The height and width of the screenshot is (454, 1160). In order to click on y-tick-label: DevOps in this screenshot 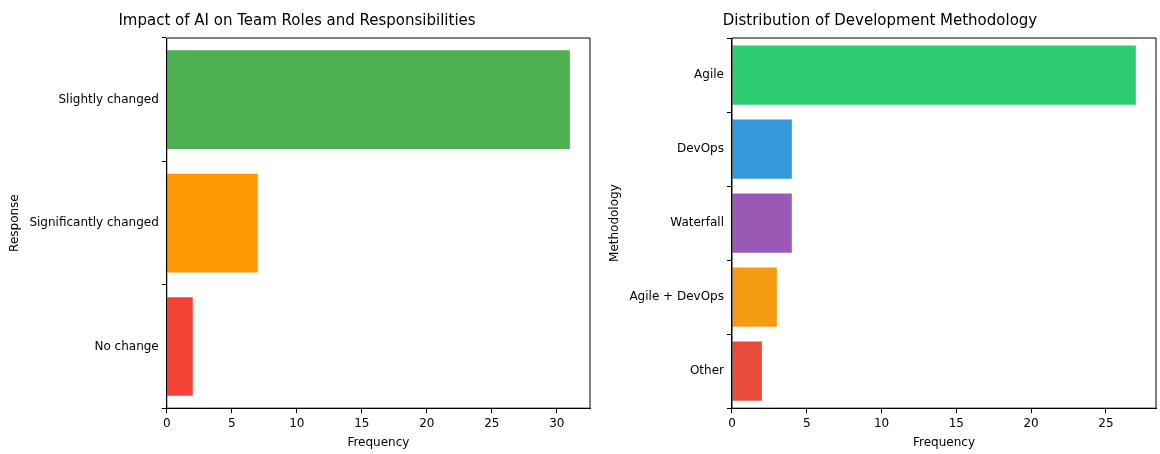, I will do `click(700, 148)`.